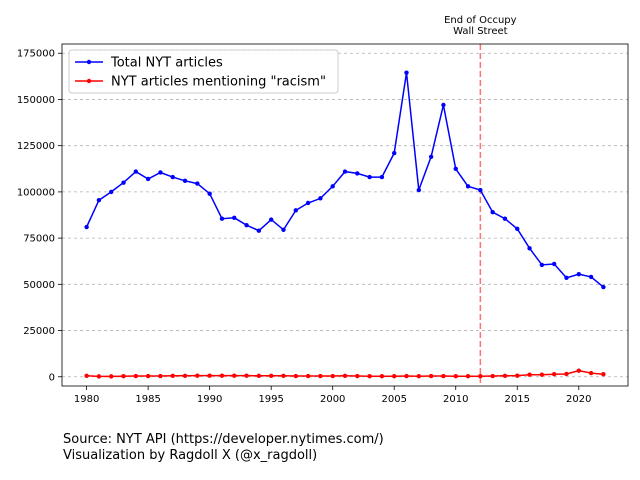 Image resolution: width=640 pixels, height=480 pixels. I want to click on data-point-0-1993, so click(246, 225).